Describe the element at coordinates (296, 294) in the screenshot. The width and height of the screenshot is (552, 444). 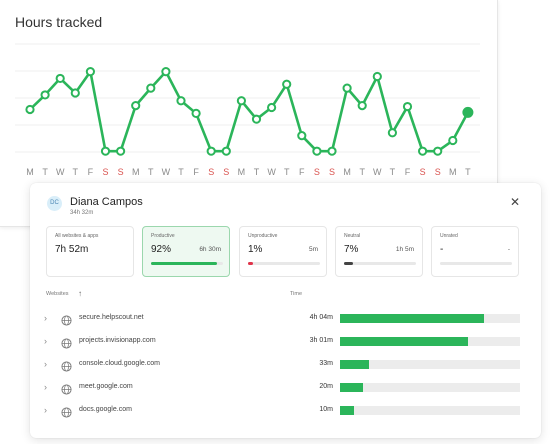
I see `column-header-time: Time` at that location.